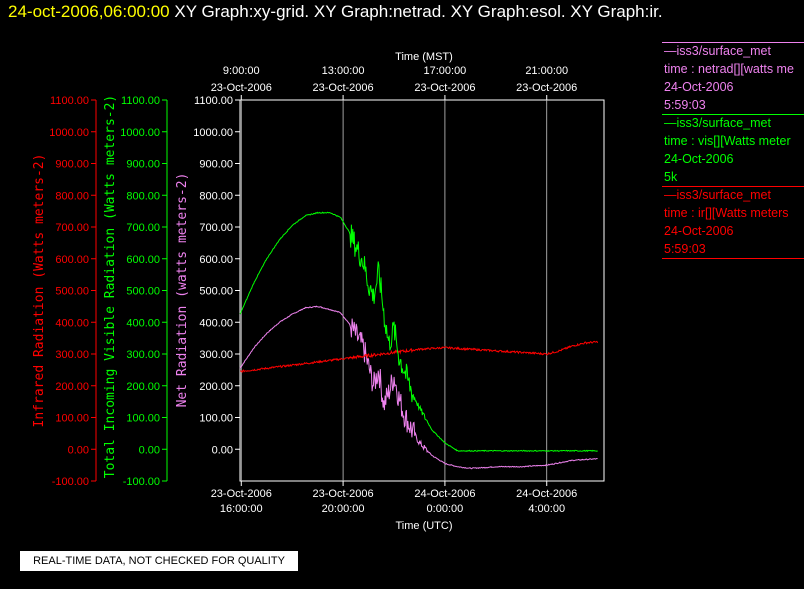  I want to click on x-top-tick-time-label: 9:00:00, so click(241, 71).